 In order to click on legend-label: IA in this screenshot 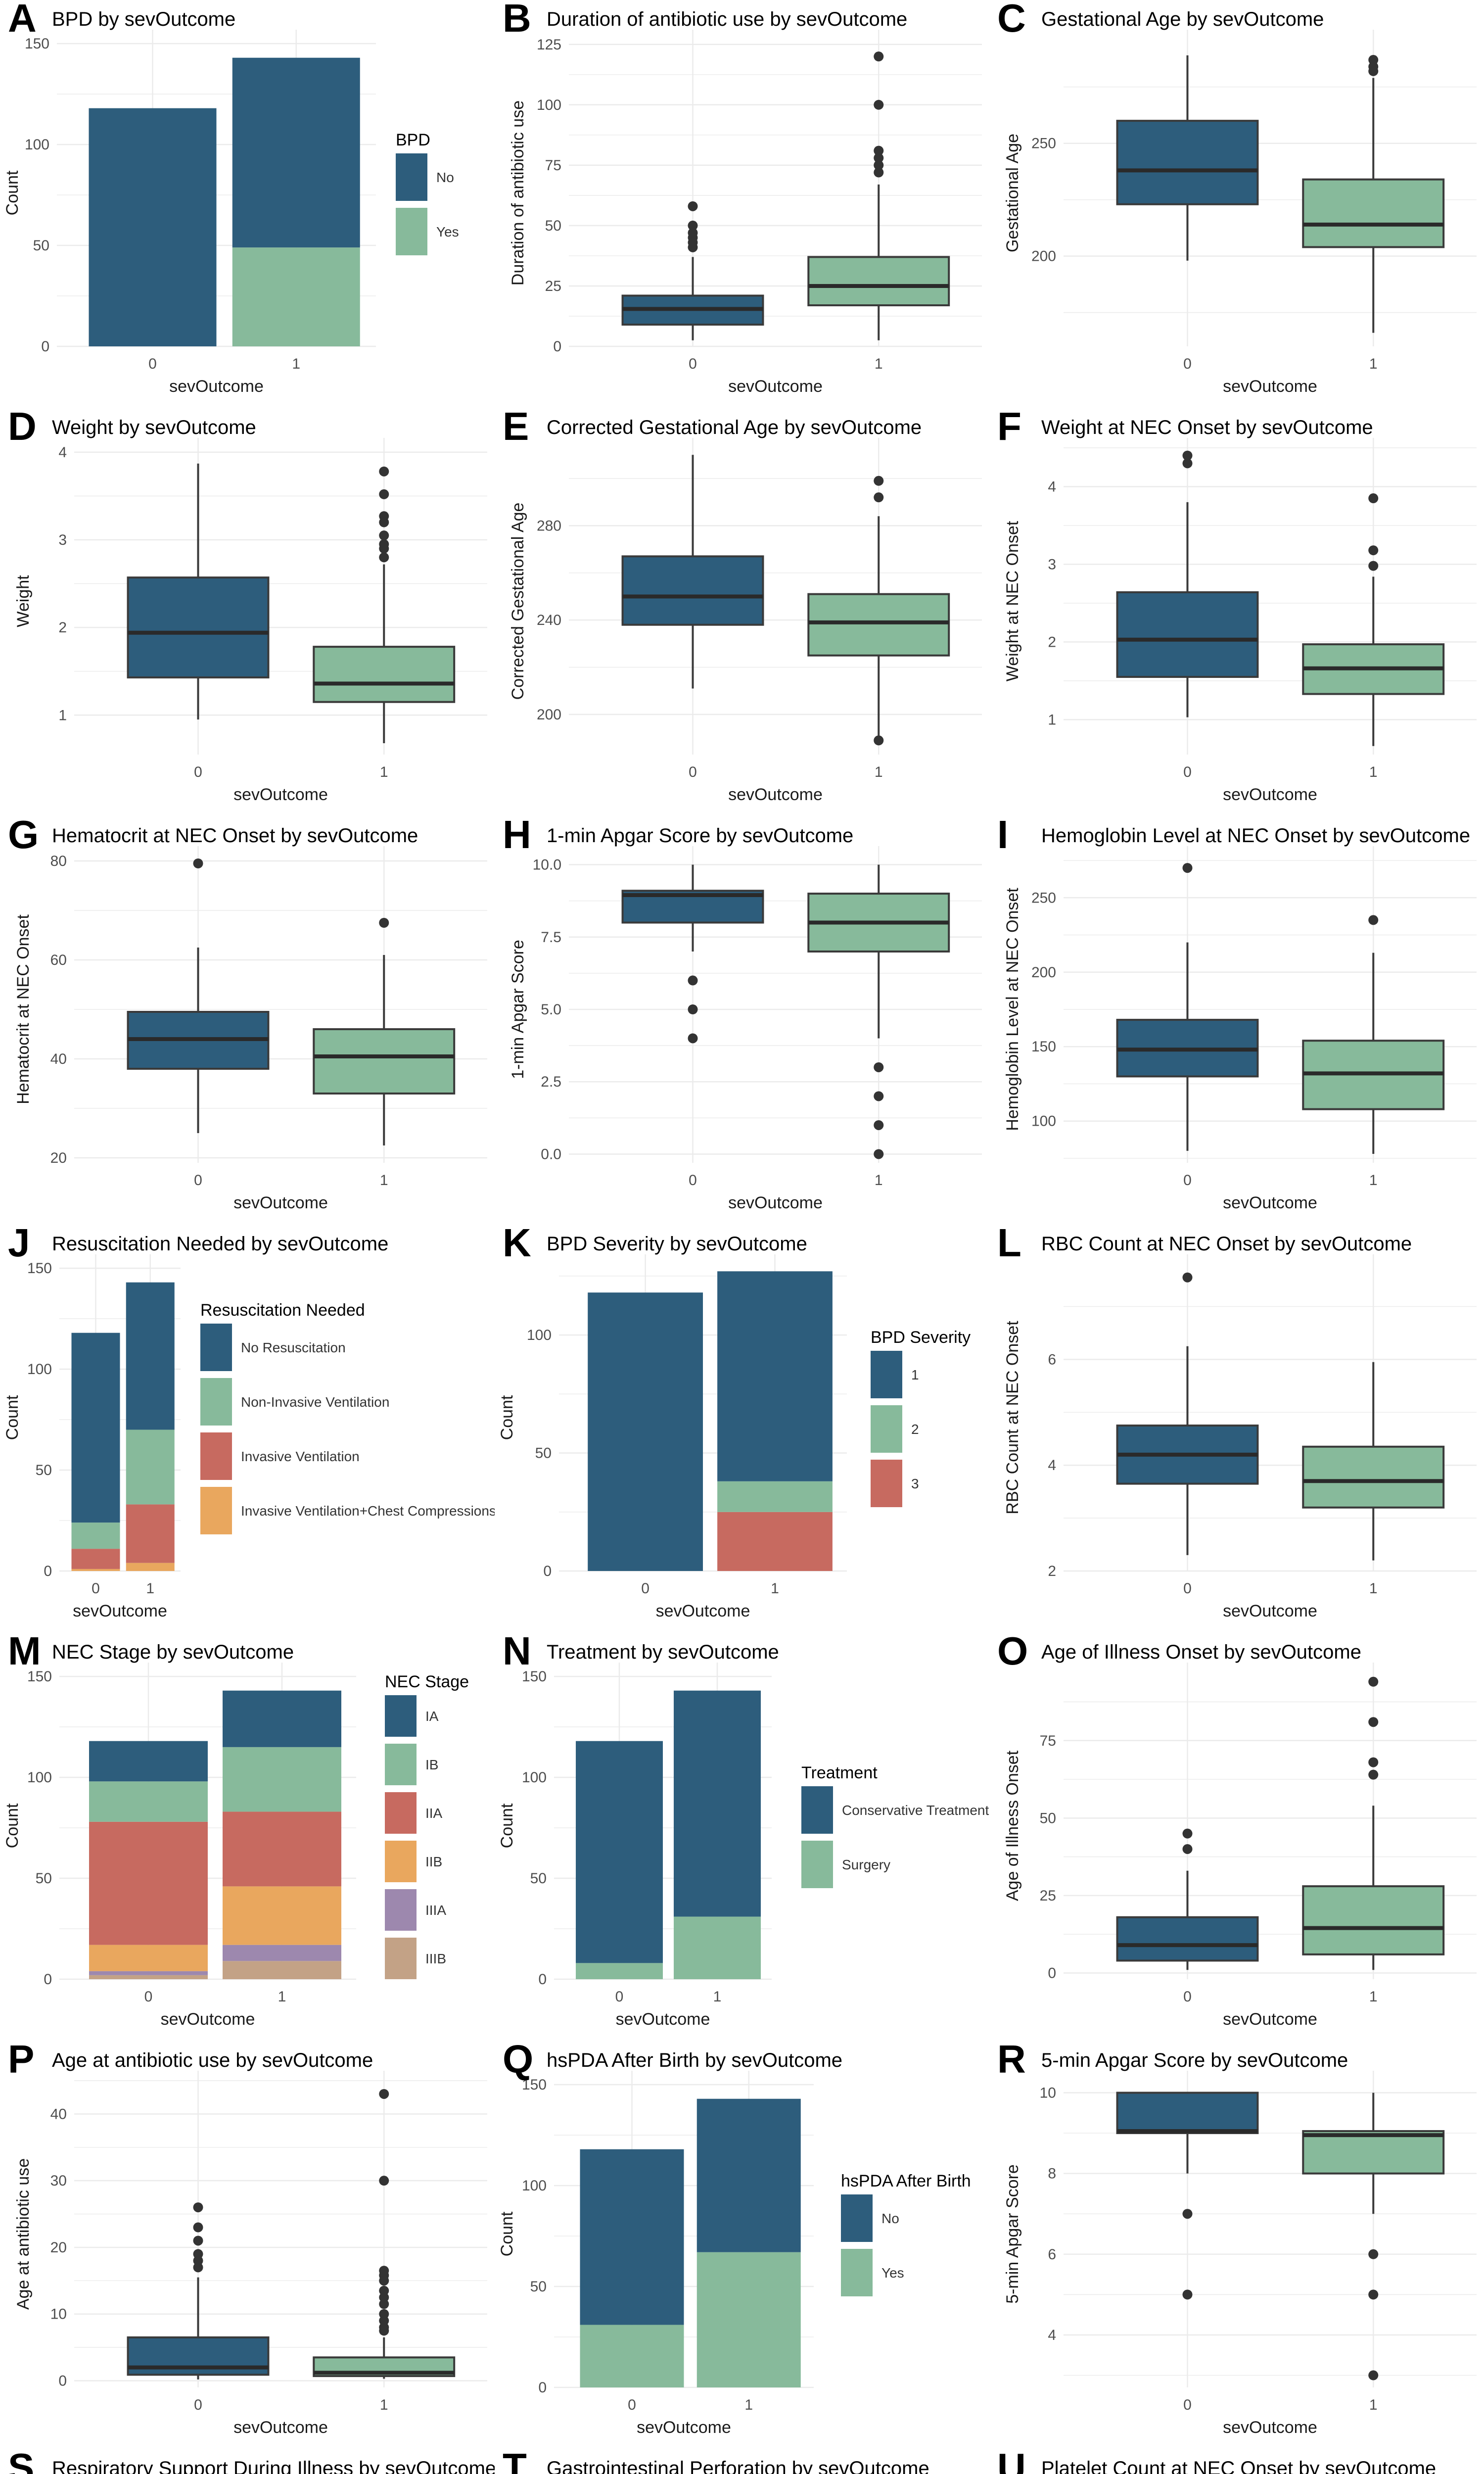, I will do `click(432, 1717)`.